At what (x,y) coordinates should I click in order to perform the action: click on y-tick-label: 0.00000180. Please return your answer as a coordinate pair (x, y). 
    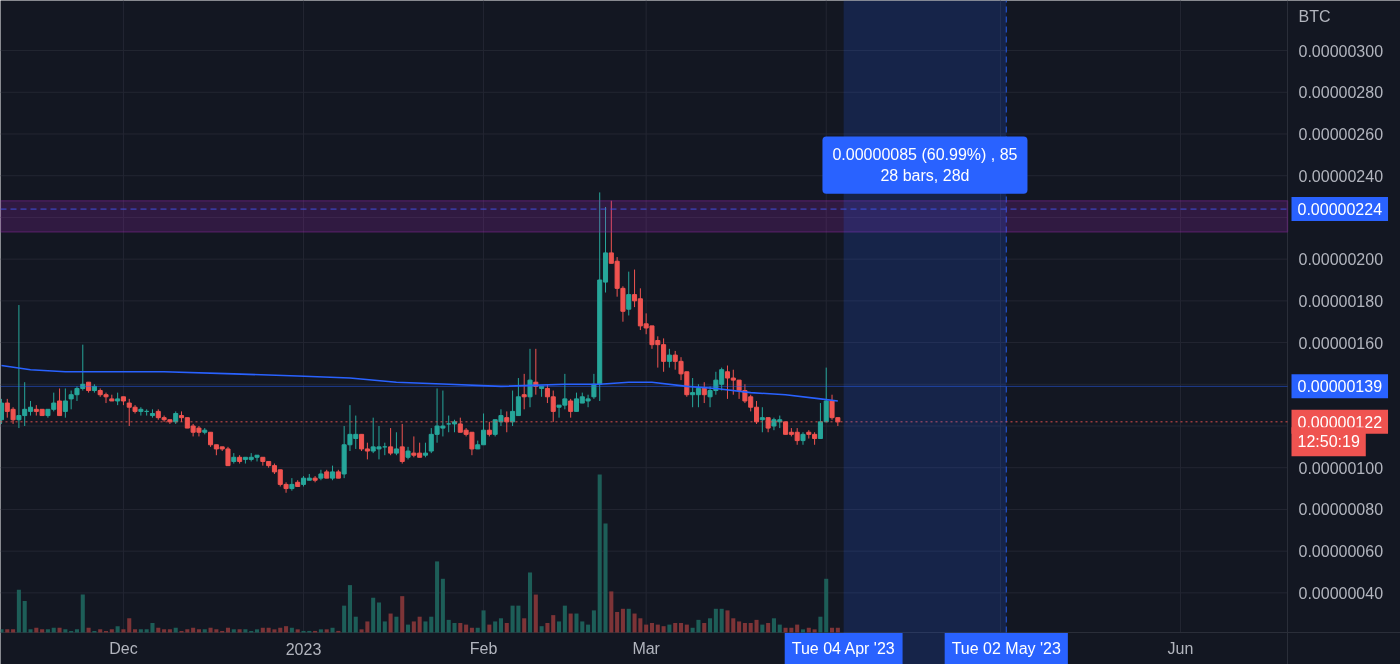
    Looking at the image, I should click on (1341, 301).